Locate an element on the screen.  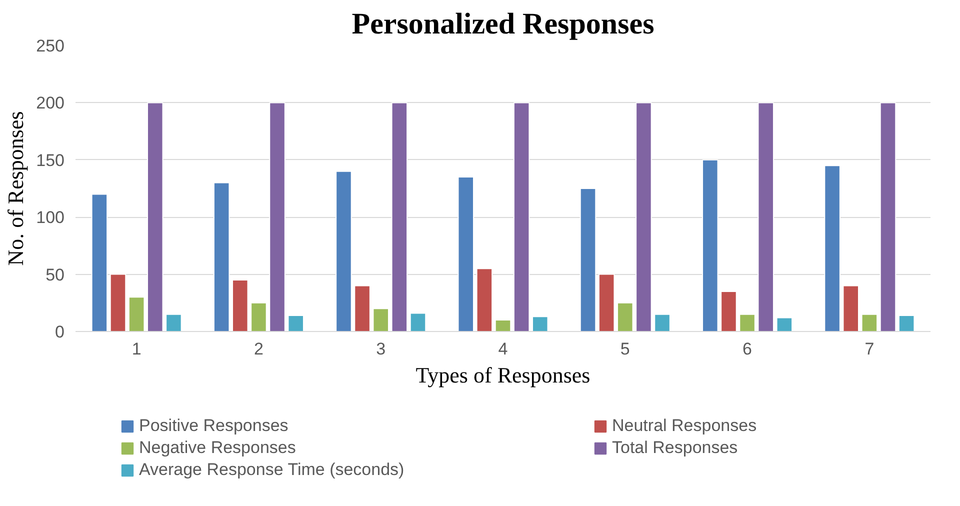
x-tick-label: 1 is located at coordinates (137, 349).